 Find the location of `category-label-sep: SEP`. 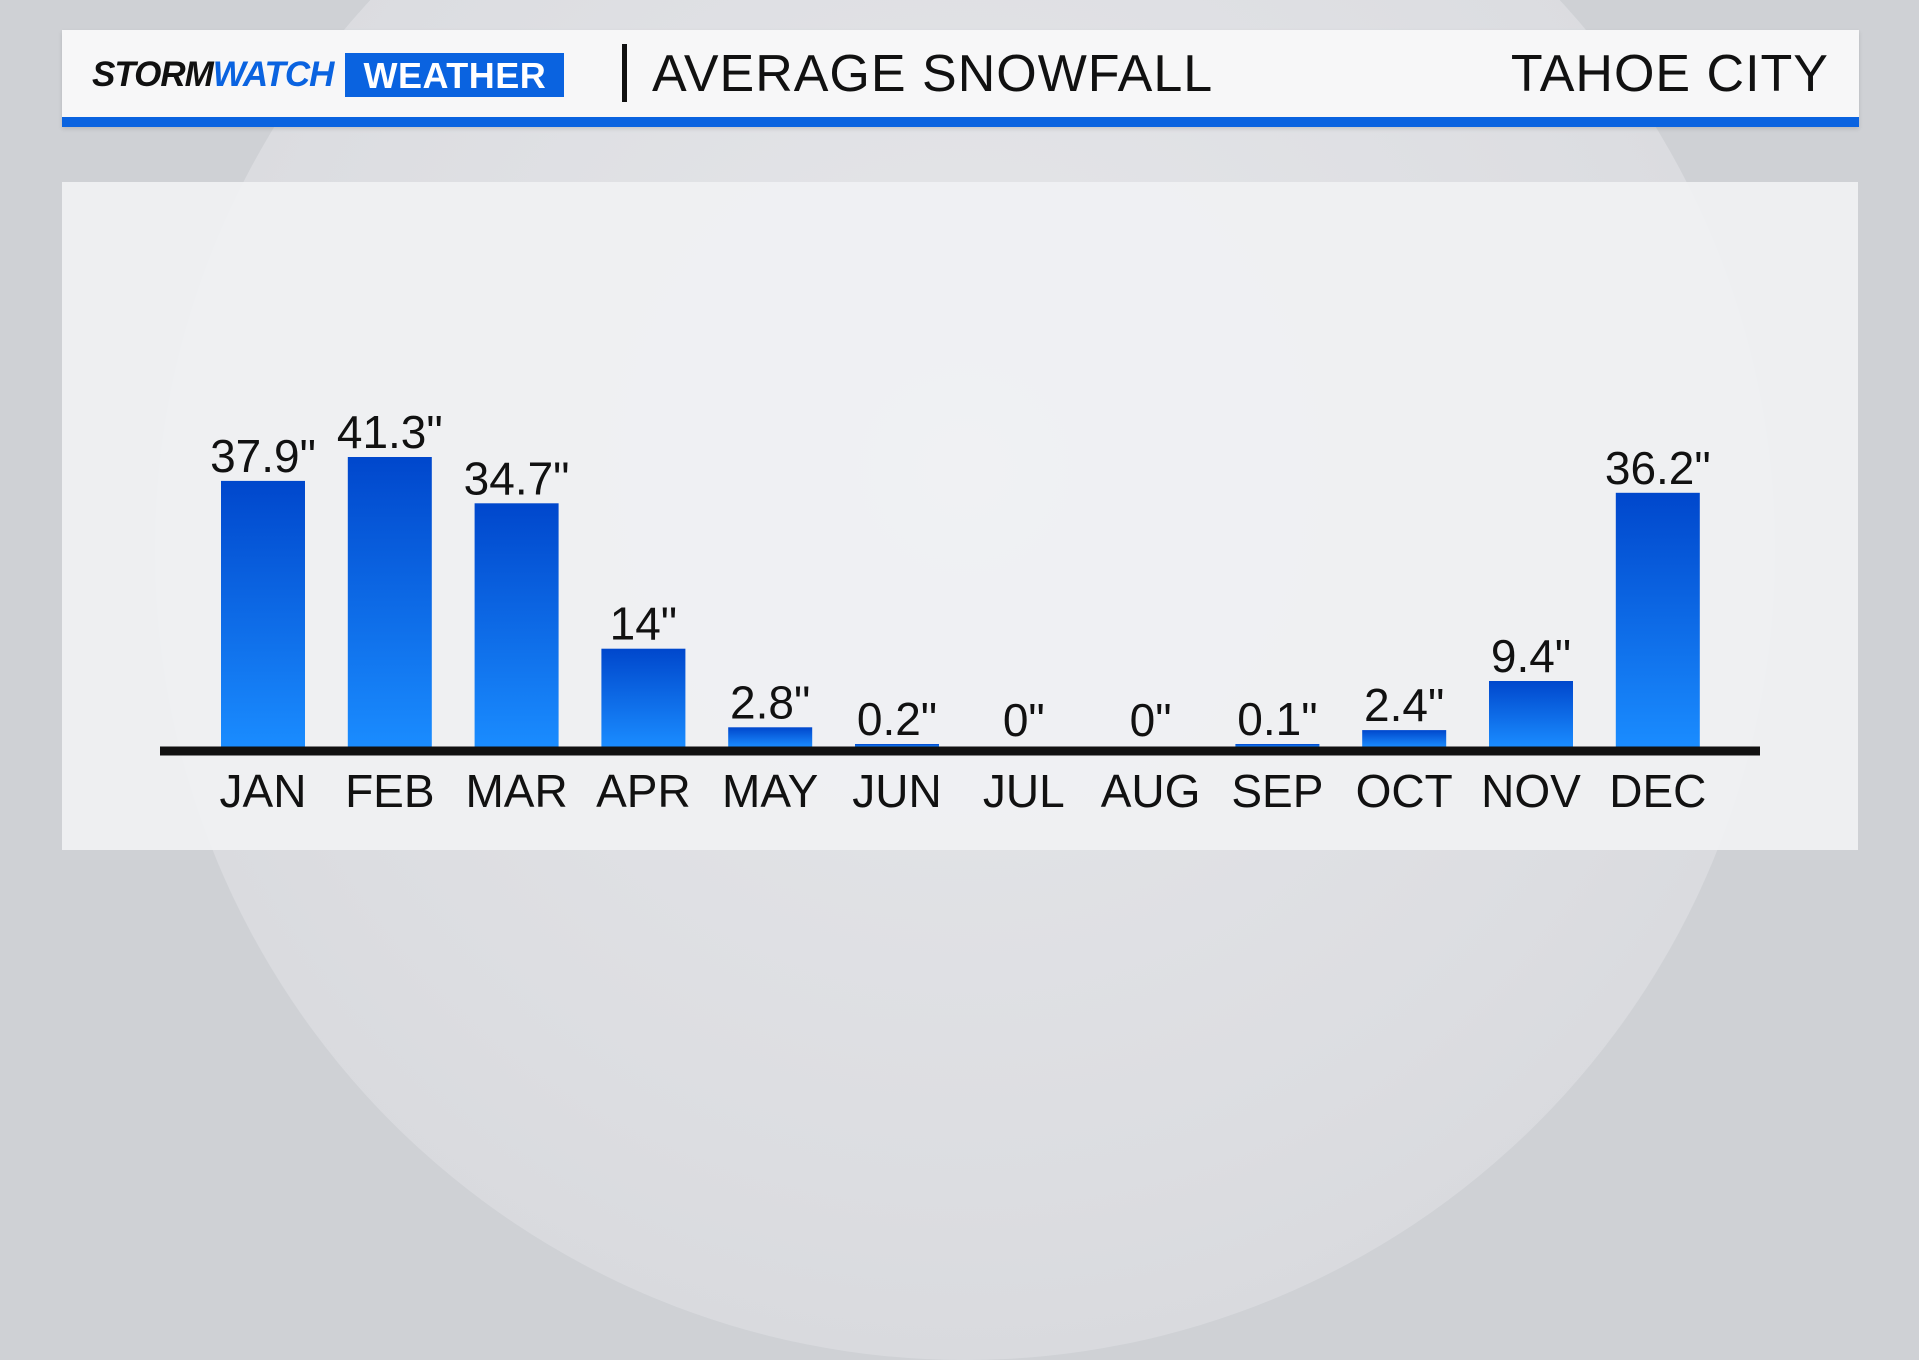

category-label-sep: SEP is located at coordinates (1277, 791).